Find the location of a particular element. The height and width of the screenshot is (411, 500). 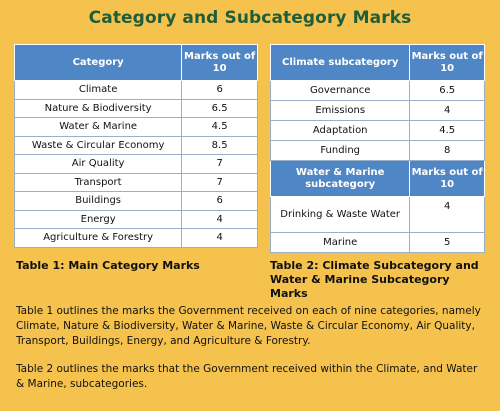

table-row: Water & Marine 4.5 is located at coordinates (135, 127).